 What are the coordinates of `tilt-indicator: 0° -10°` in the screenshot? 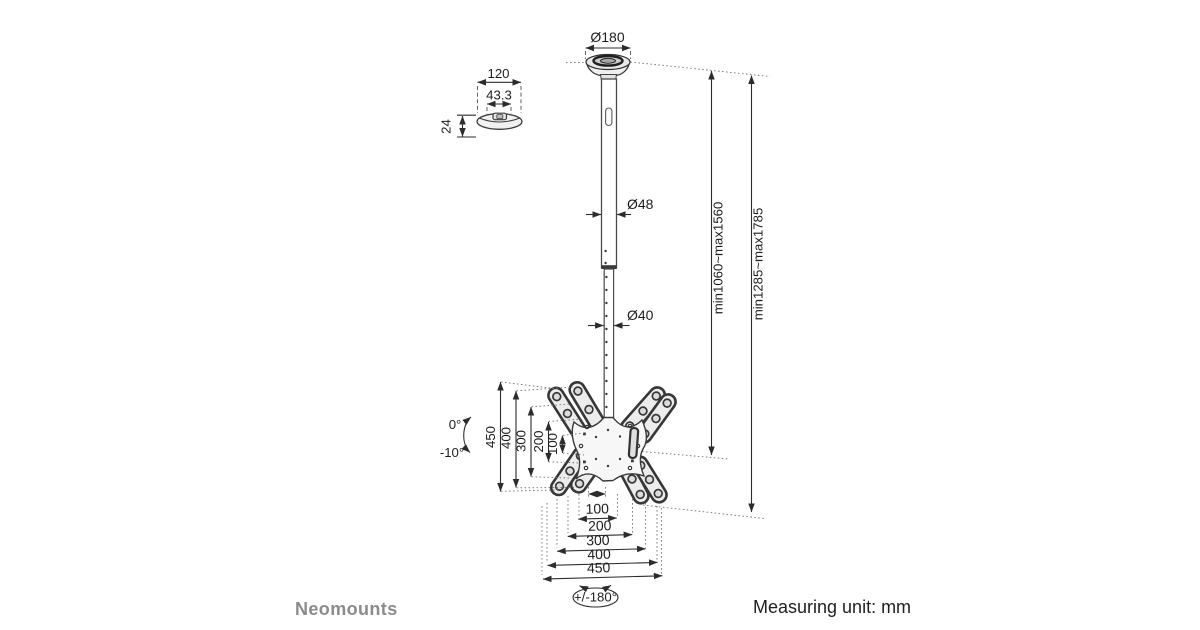 It's located at (456, 438).